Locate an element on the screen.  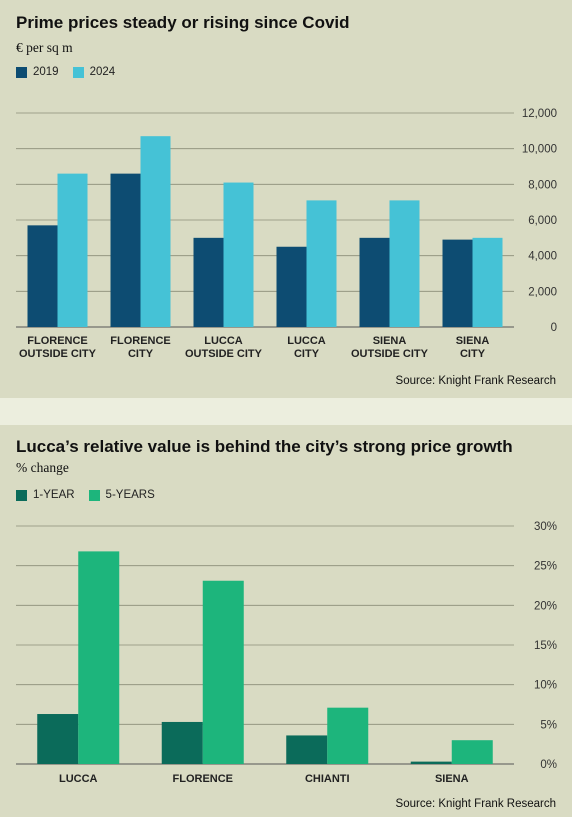
legend-label: 2024 is located at coordinates (102, 72).